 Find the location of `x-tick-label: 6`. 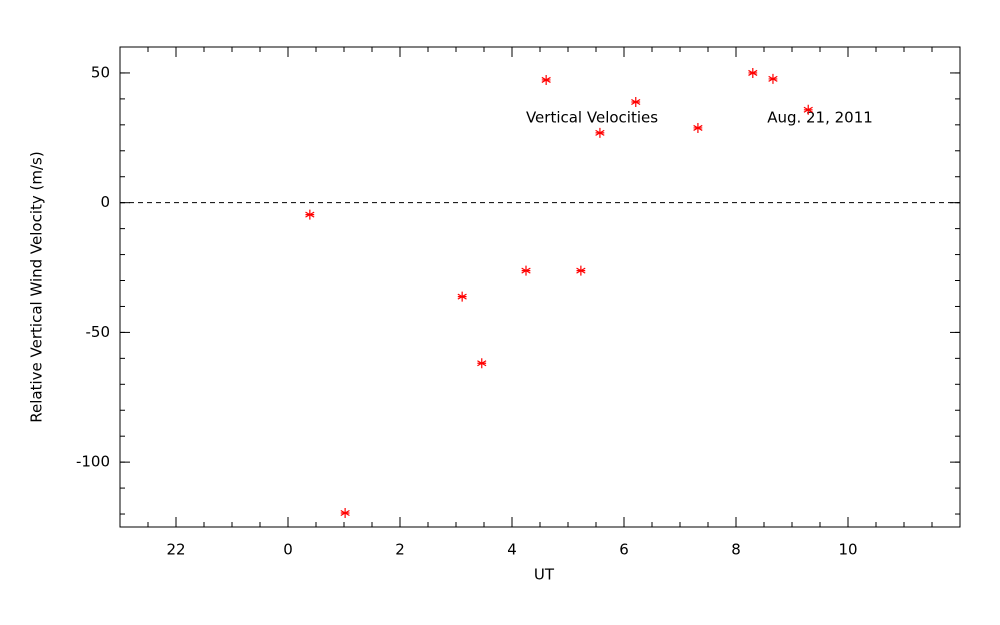

x-tick-label: 6 is located at coordinates (624, 550).